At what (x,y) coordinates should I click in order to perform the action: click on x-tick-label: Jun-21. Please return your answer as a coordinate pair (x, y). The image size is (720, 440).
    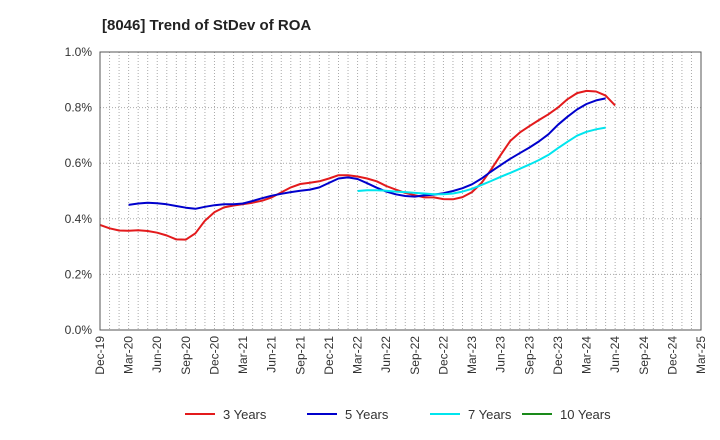
    Looking at the image, I should click on (272, 354).